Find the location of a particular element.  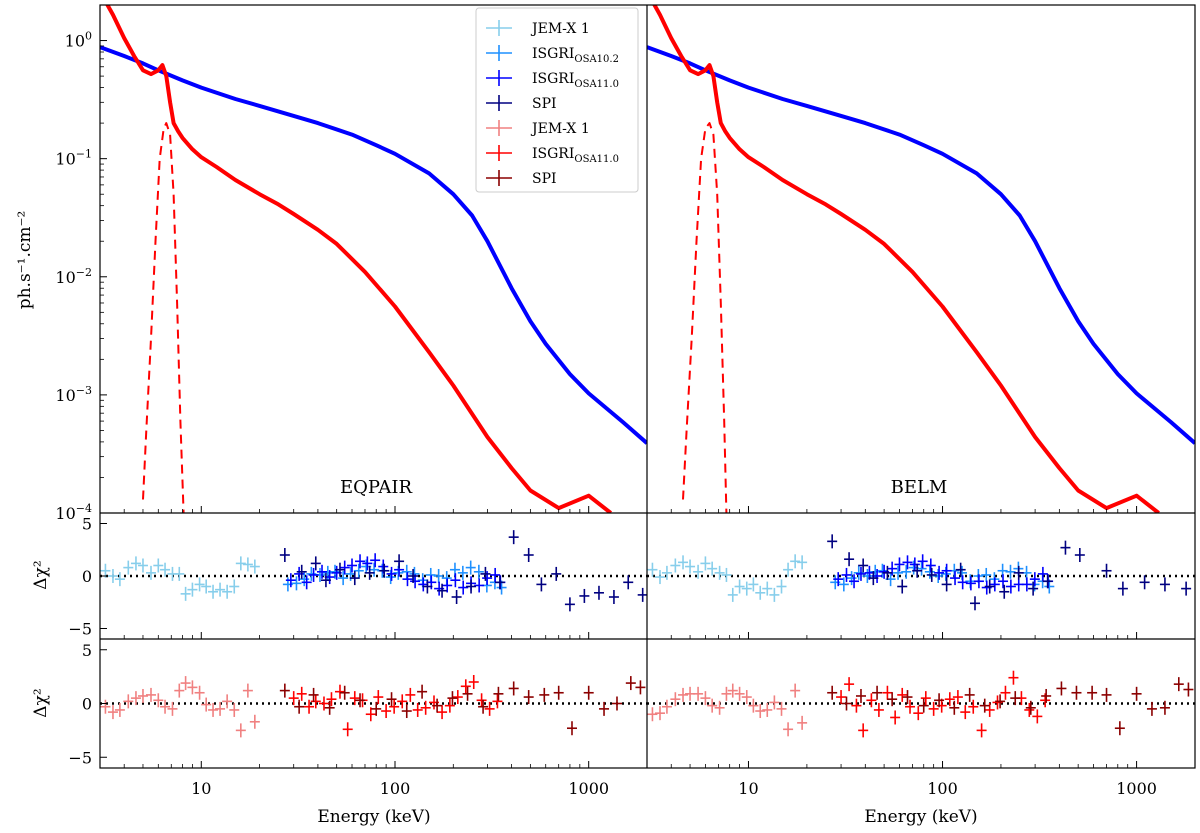

y-tick-label: 100 is located at coordinates (78, 40).